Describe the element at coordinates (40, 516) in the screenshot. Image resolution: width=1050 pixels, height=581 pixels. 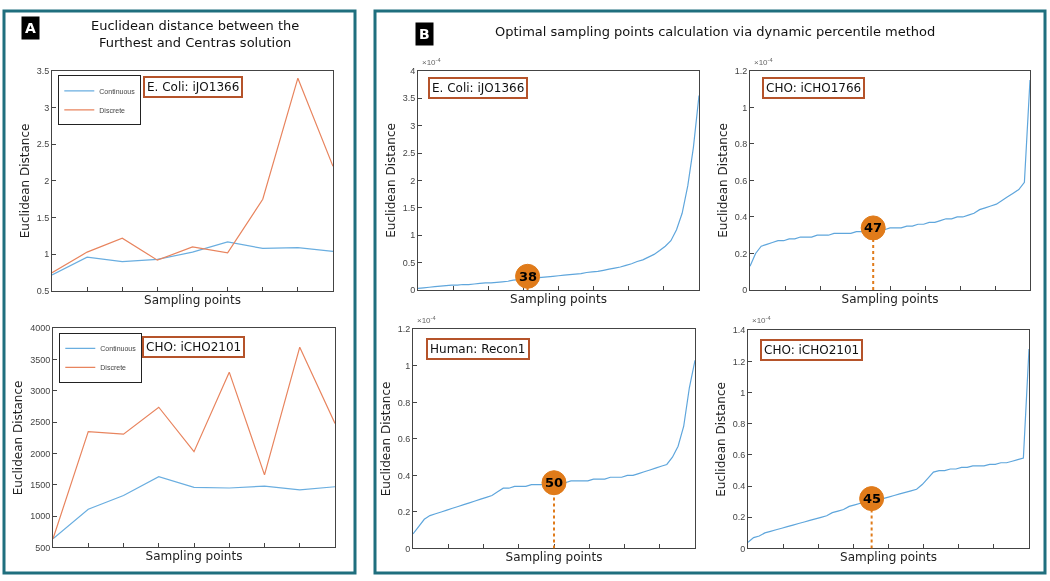
I see `y-tick-label: 1000` at that location.